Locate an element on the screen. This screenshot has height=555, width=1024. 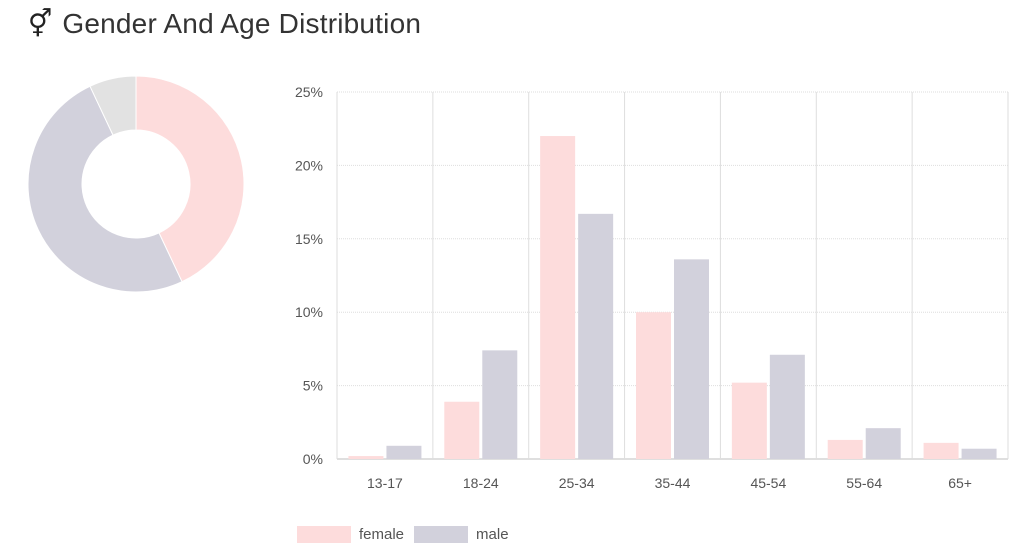
x-tick-label: 25-34 is located at coordinates (577, 483).